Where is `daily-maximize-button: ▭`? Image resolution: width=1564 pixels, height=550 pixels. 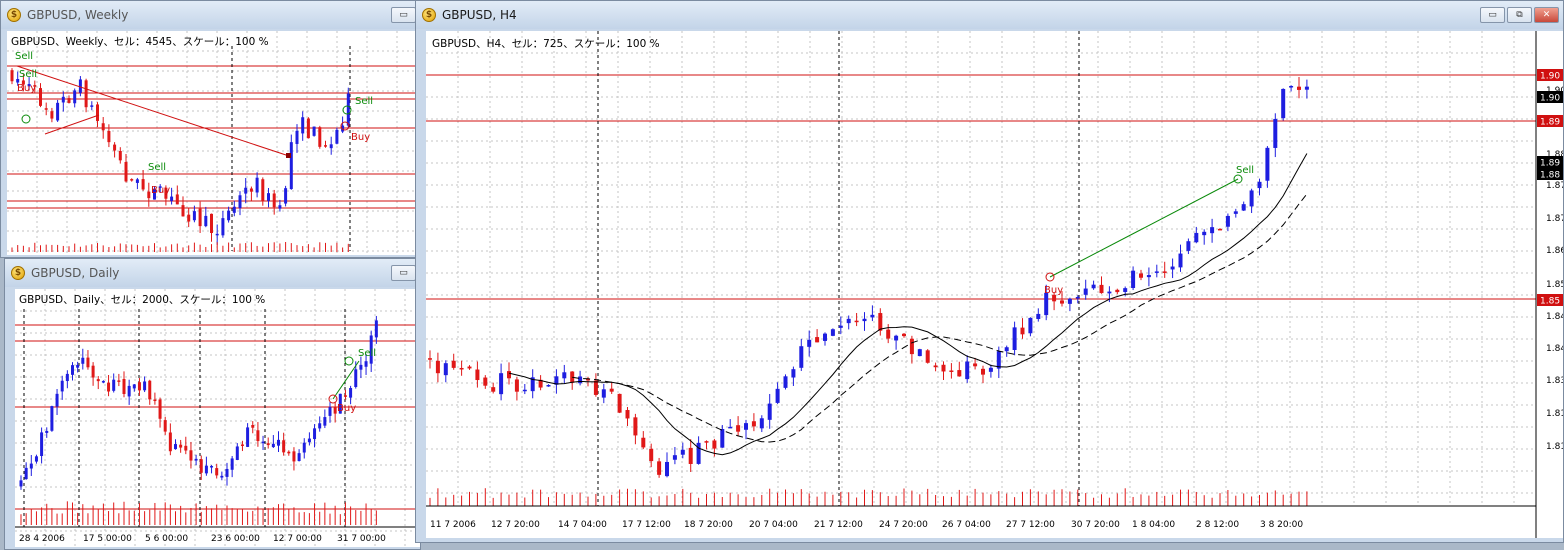
daily-maximize-button: ▭ is located at coordinates (403, 273).